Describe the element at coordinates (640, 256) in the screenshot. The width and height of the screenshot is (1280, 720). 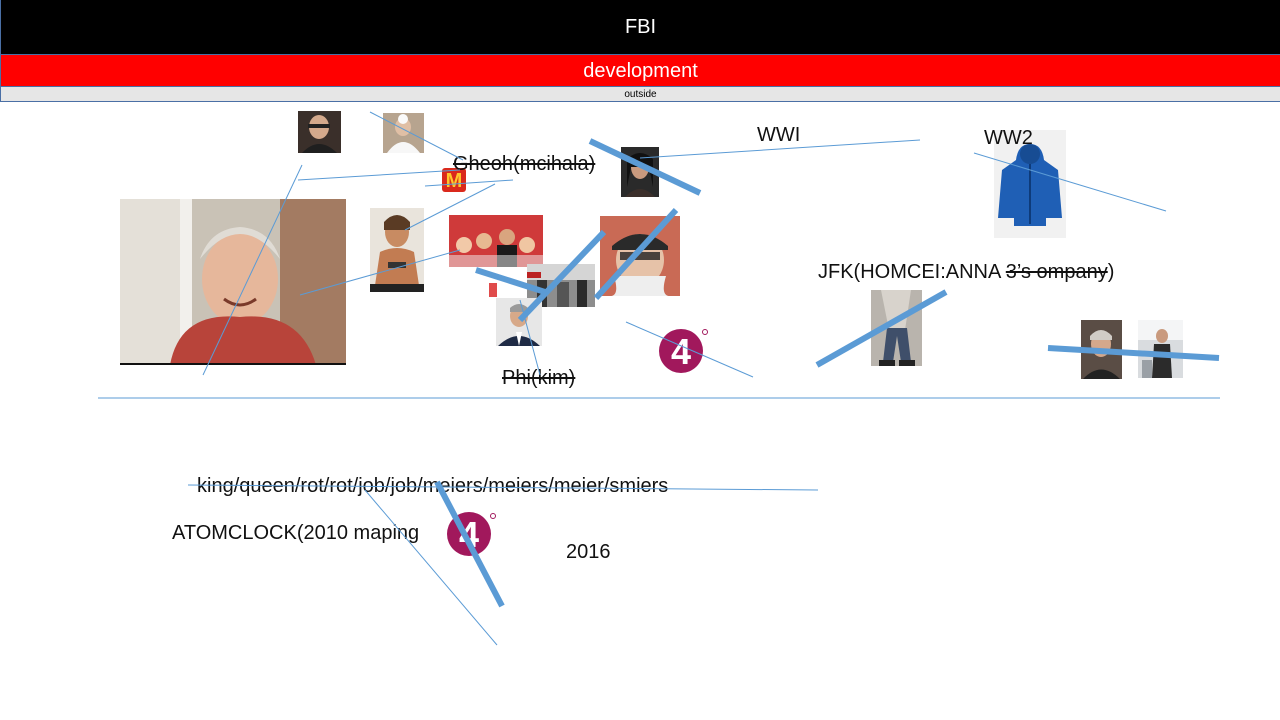
I see `photo-man-cap` at that location.